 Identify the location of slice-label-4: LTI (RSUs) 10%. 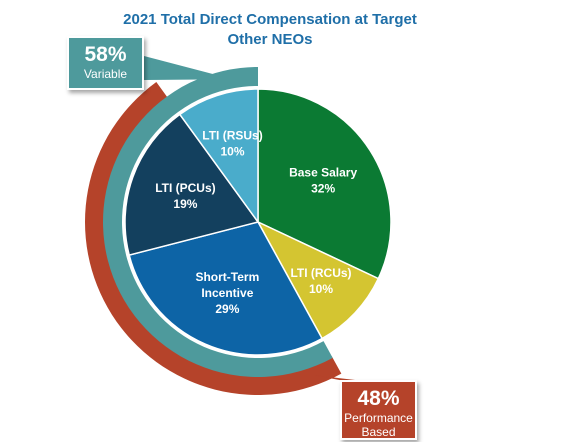
(232, 144).